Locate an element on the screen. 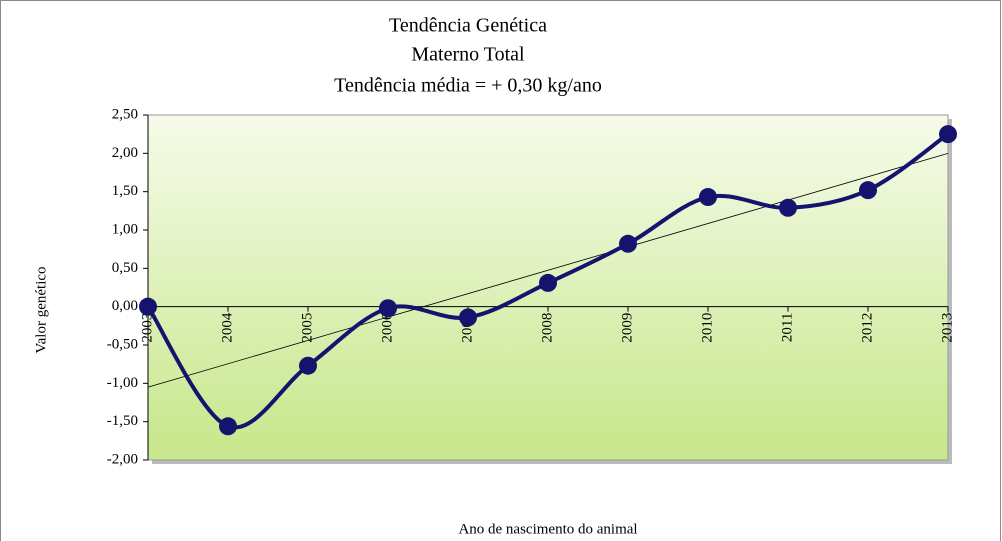 The image size is (1002, 541). x-tick-label: 2008 is located at coordinates (547, 328).